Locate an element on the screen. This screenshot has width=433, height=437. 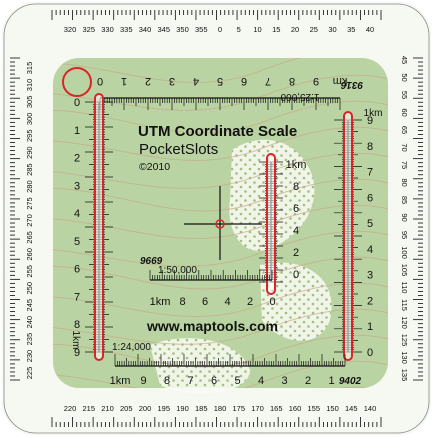
compass-degree-label: 45 is located at coordinates (404, 60).